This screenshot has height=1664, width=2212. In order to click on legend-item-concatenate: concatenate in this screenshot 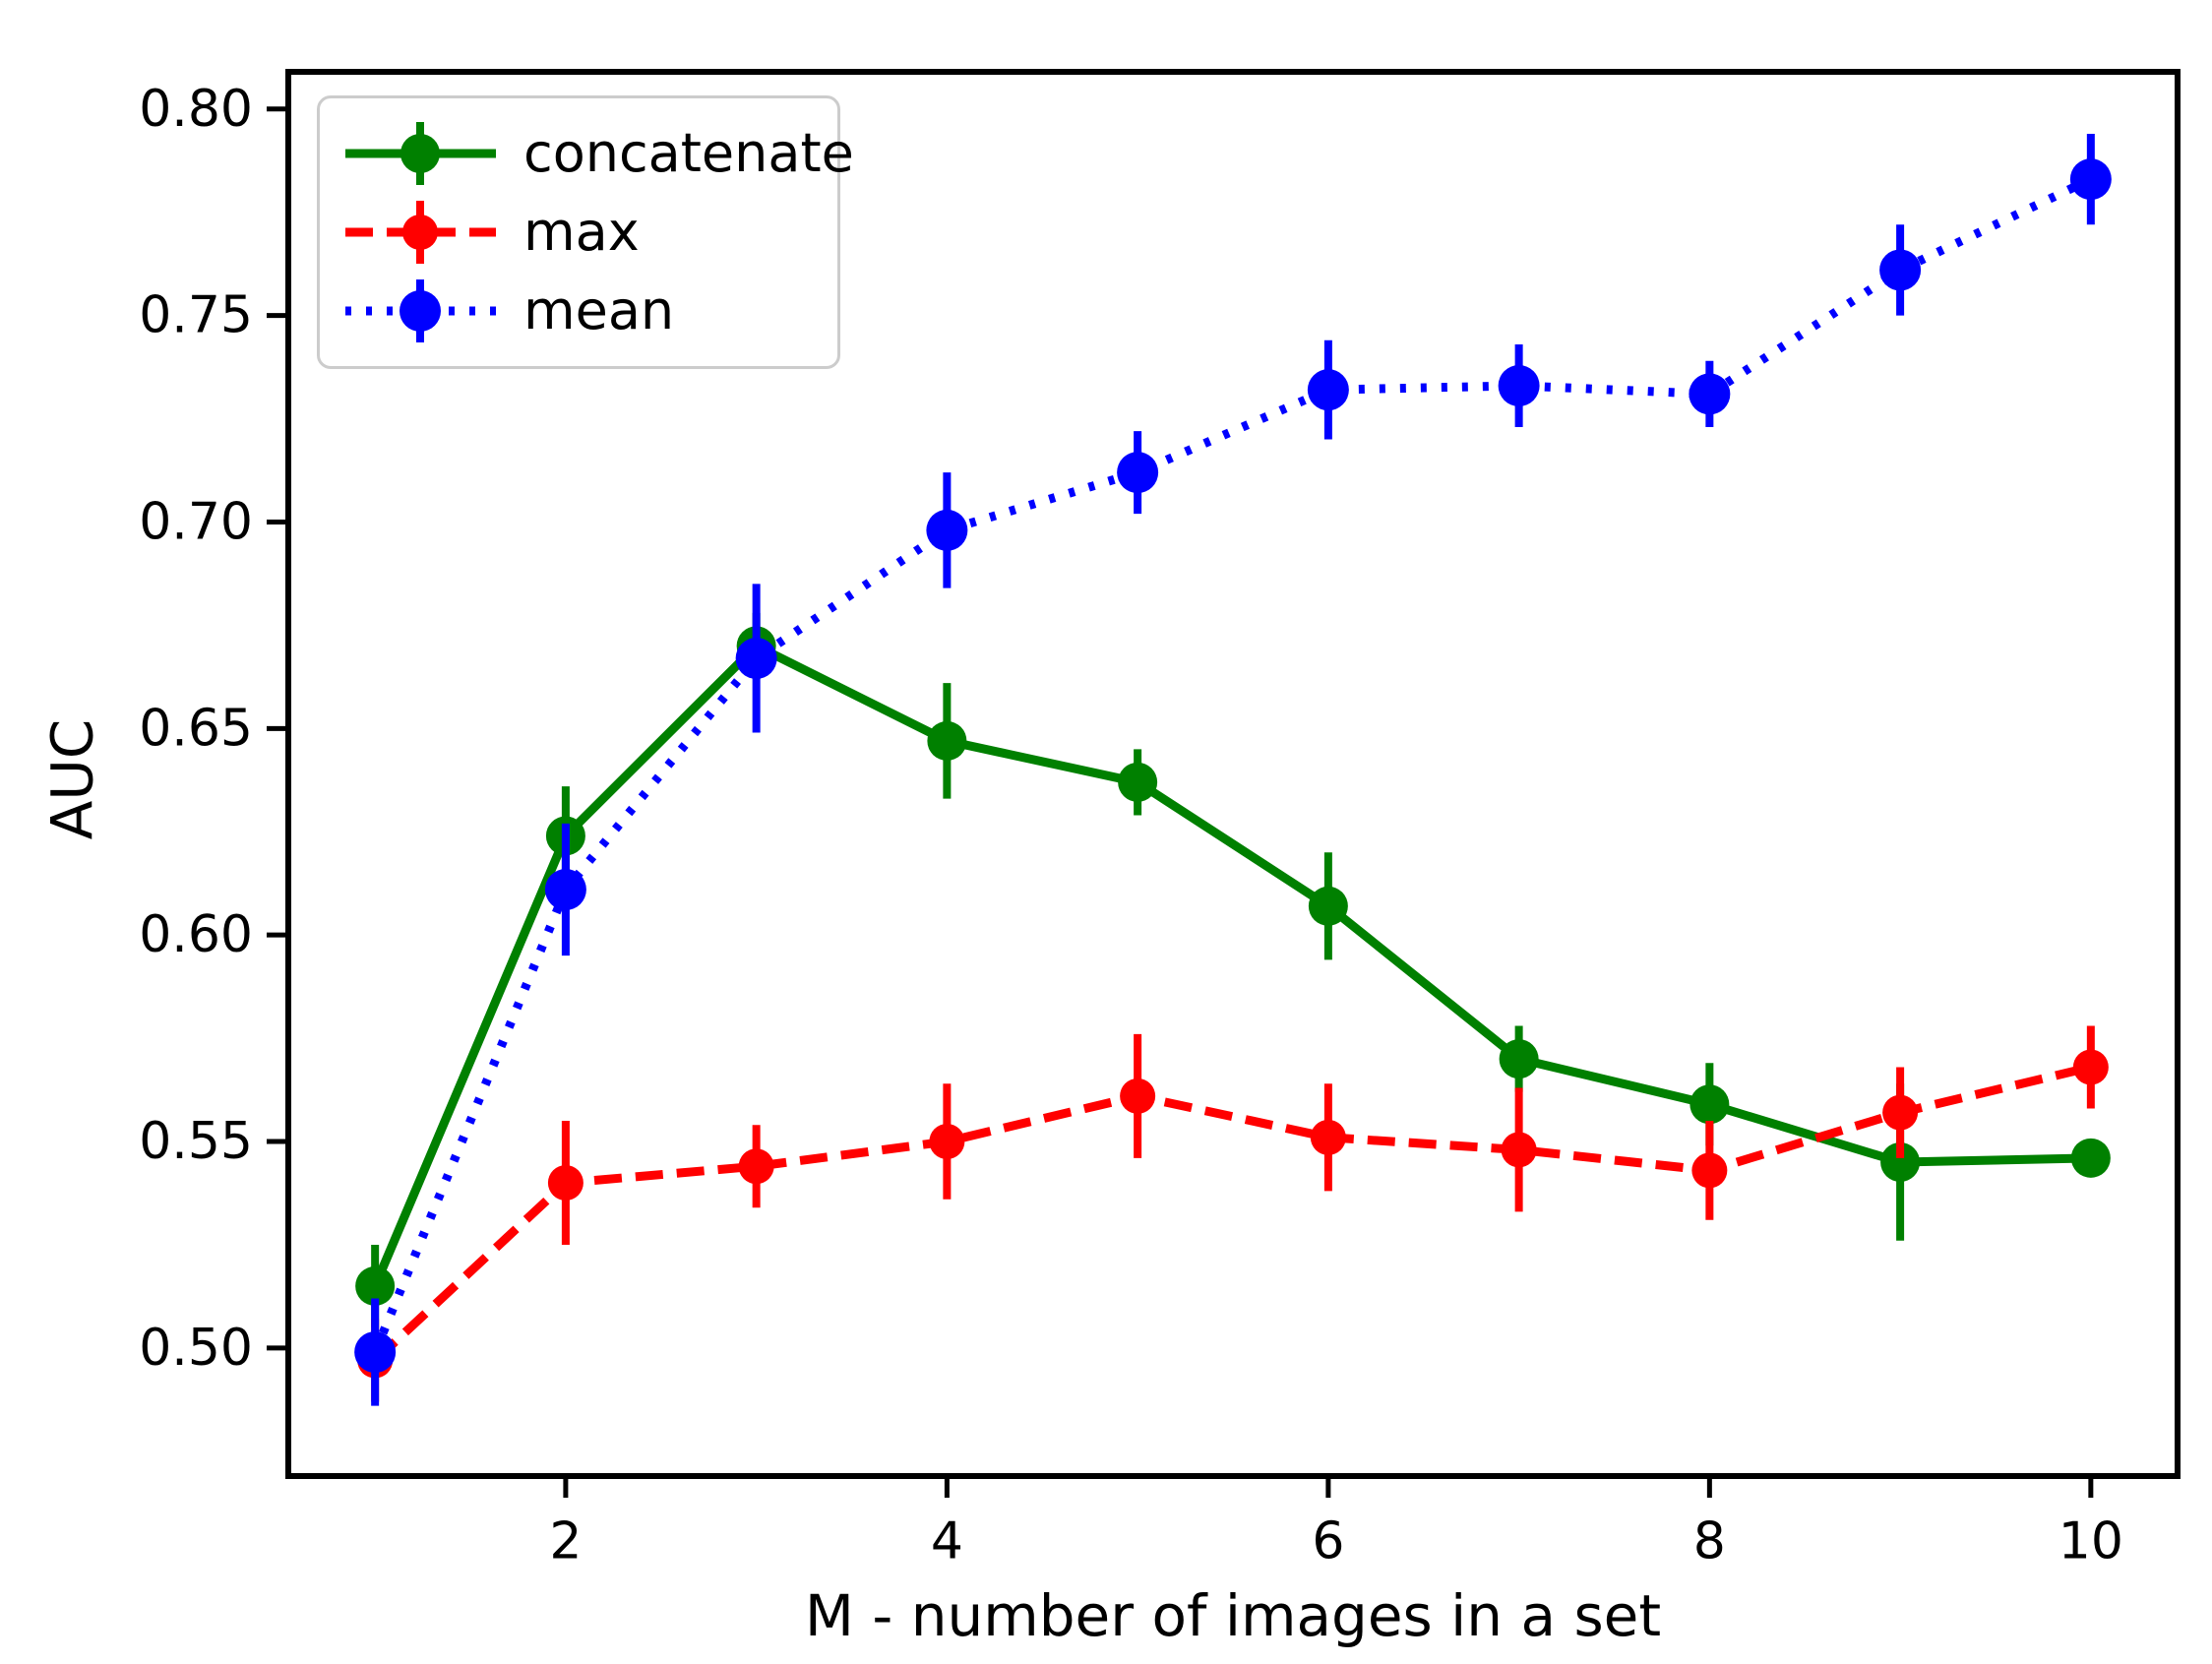, I will do `click(596, 153)`.